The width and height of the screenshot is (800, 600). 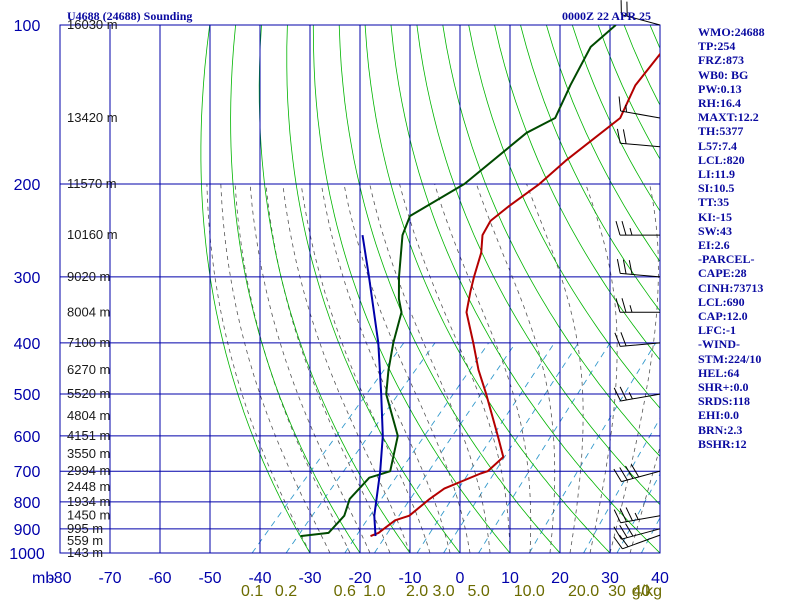 What do you see at coordinates (731, 32) in the screenshot?
I see `stability-index-item: WMO:24688` at bounding box center [731, 32].